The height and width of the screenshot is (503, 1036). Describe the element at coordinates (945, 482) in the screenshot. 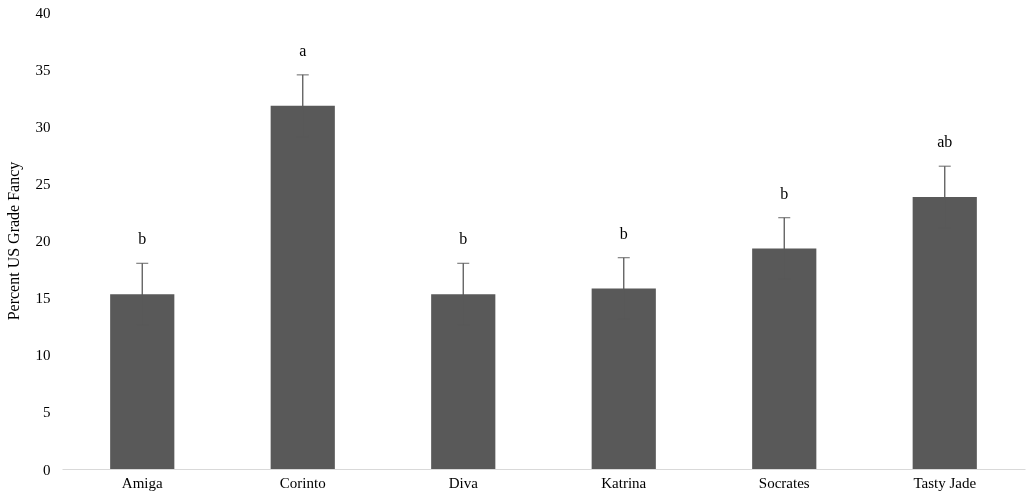

I see `x-tick-label: Tasty Jade` at that location.